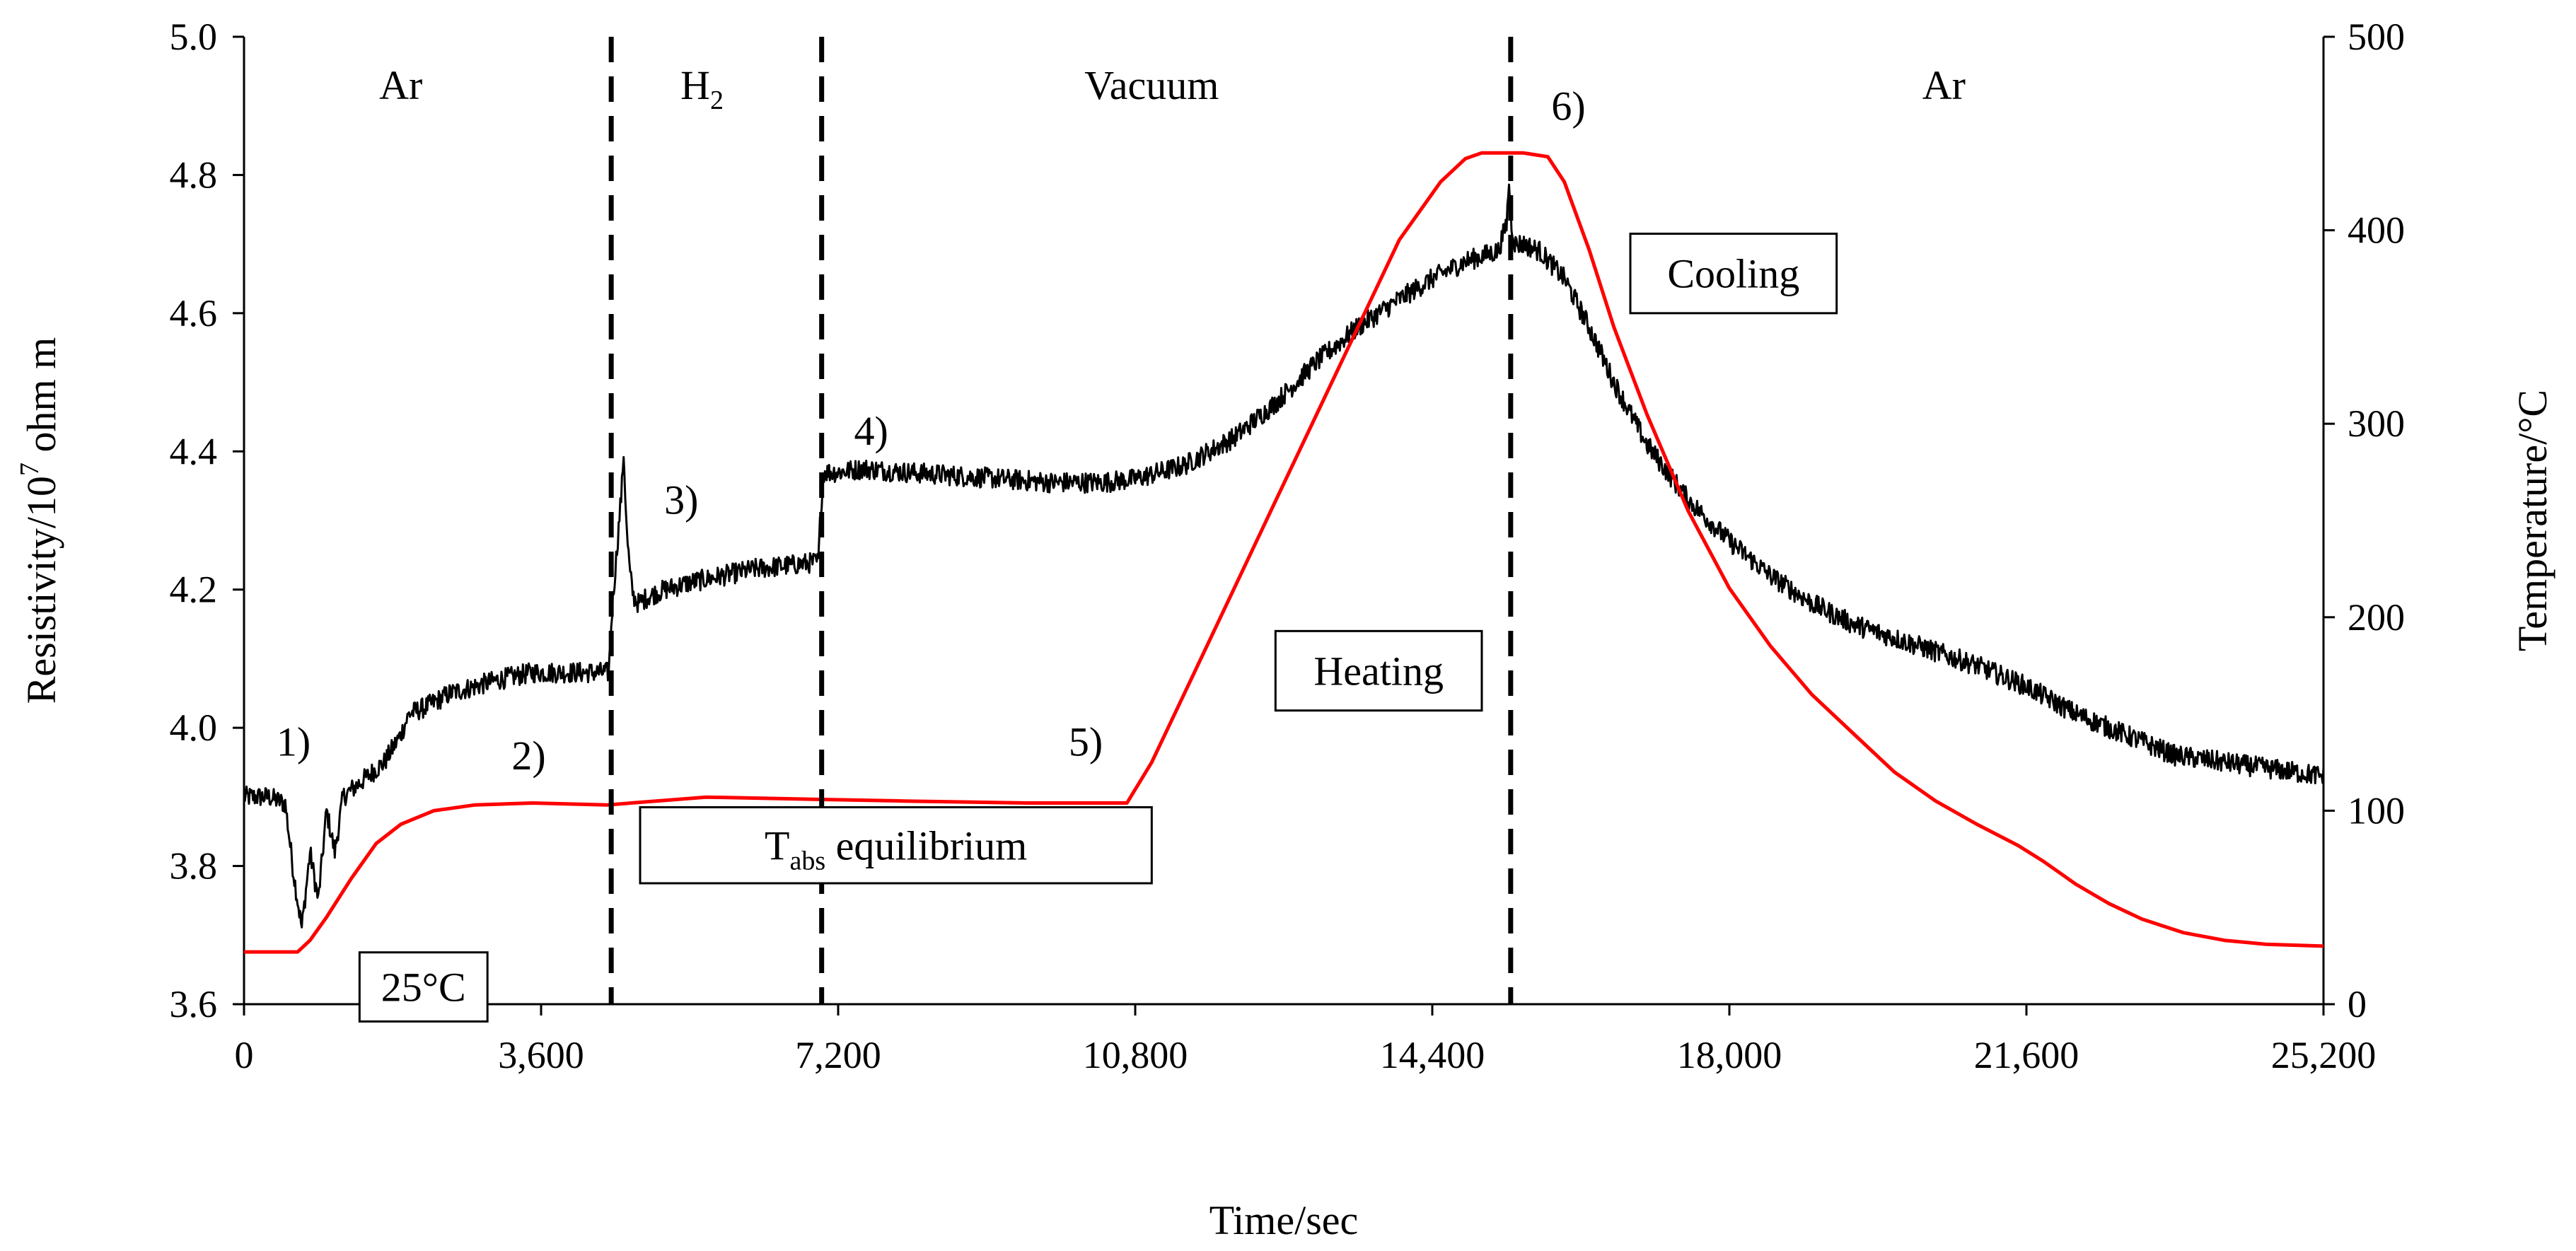 Image resolution: width=2576 pixels, height=1251 pixels. I want to click on step-marker: 1), so click(294, 742).